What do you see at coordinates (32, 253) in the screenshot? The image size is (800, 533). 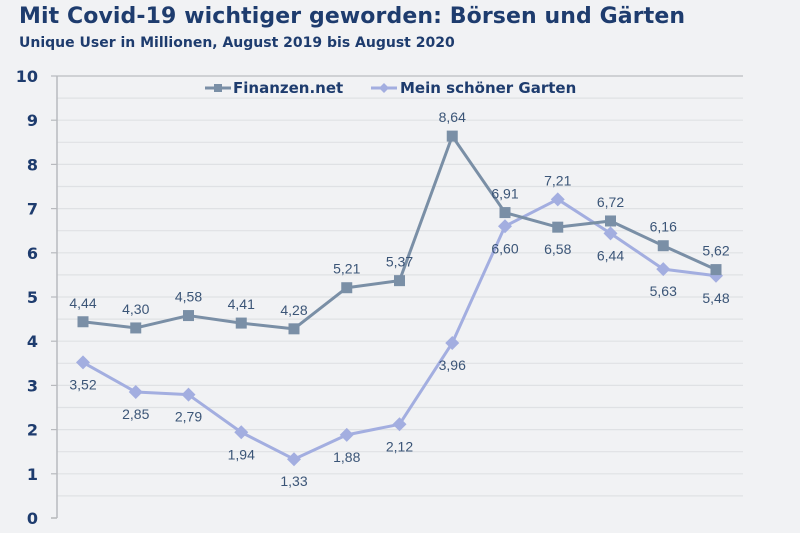 I see `y-tick-label: 6` at bounding box center [32, 253].